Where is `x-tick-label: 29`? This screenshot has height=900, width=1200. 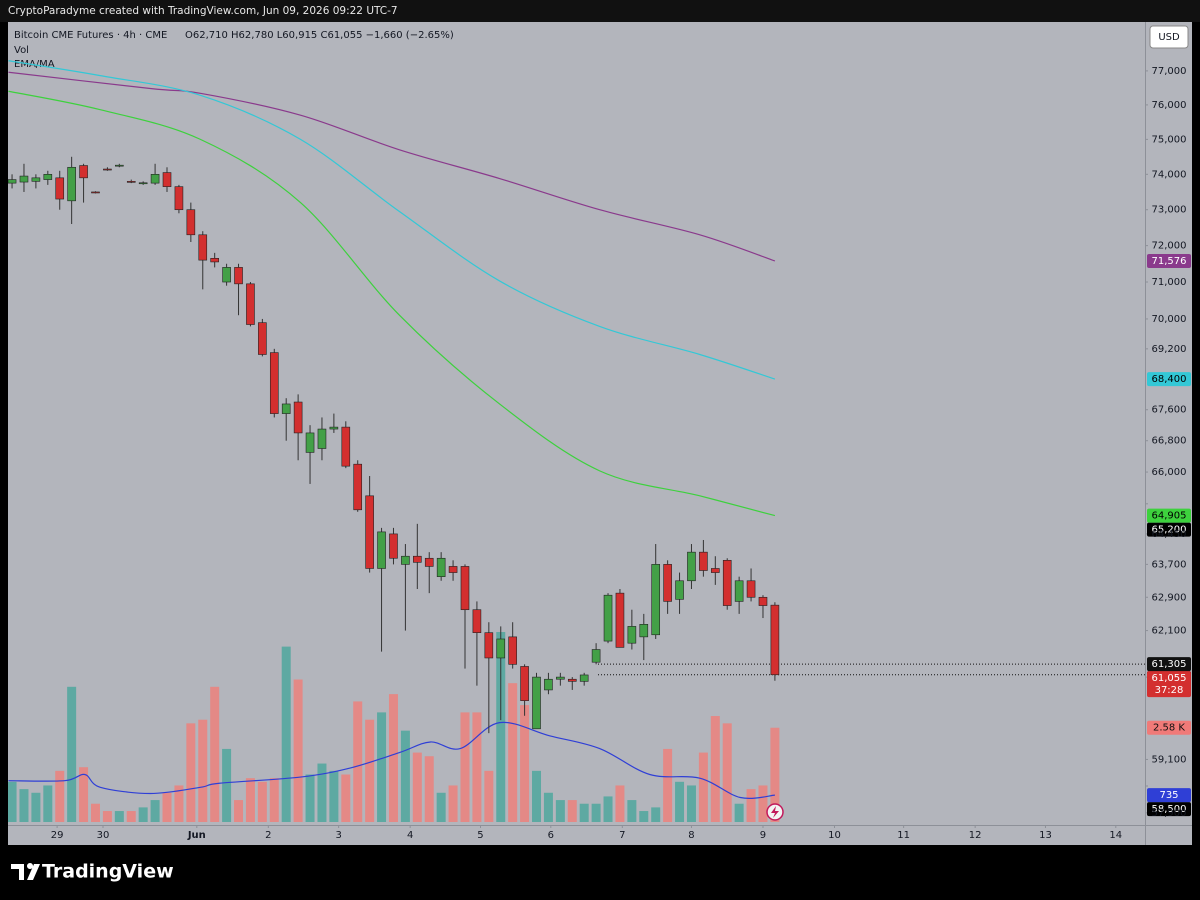
x-tick-label: 29 is located at coordinates (57, 835).